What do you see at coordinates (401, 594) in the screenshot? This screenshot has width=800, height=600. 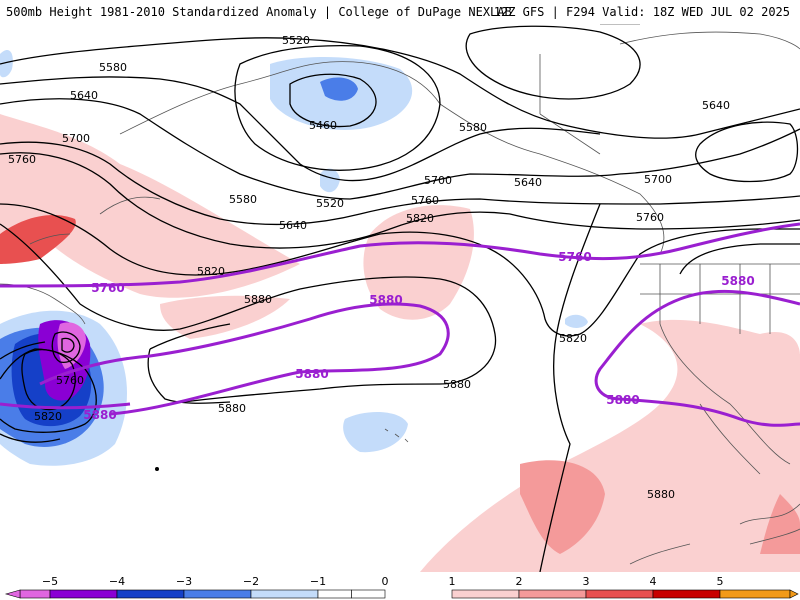 I see `colorbar-segments` at bounding box center [401, 594].